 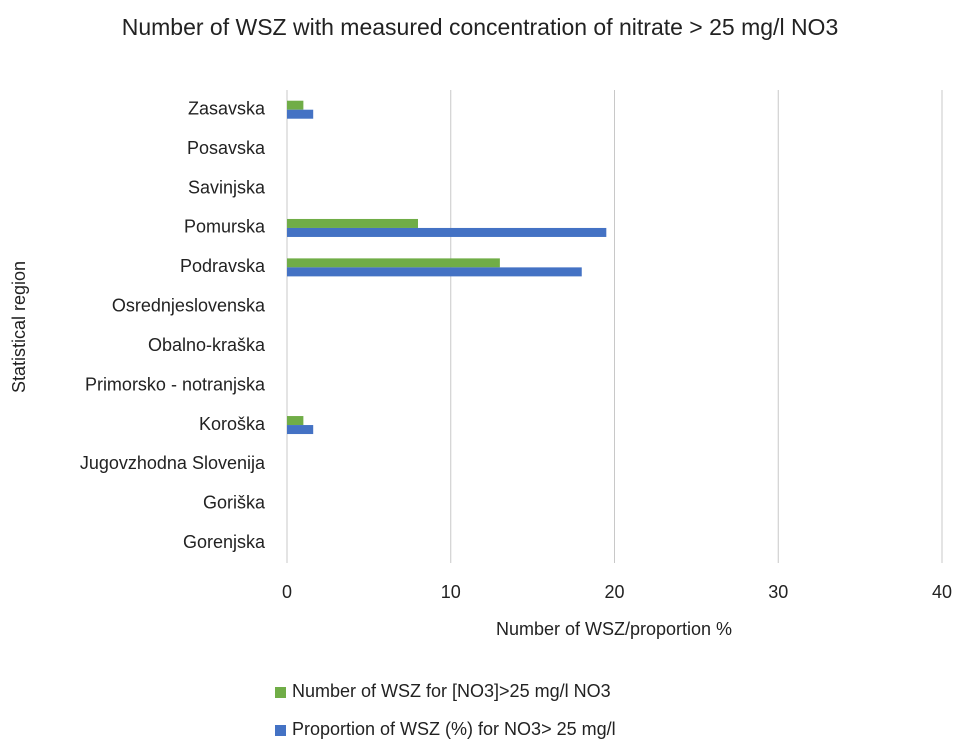 I want to click on y-tick-label: Obalno-kraška, so click(x=207, y=345).